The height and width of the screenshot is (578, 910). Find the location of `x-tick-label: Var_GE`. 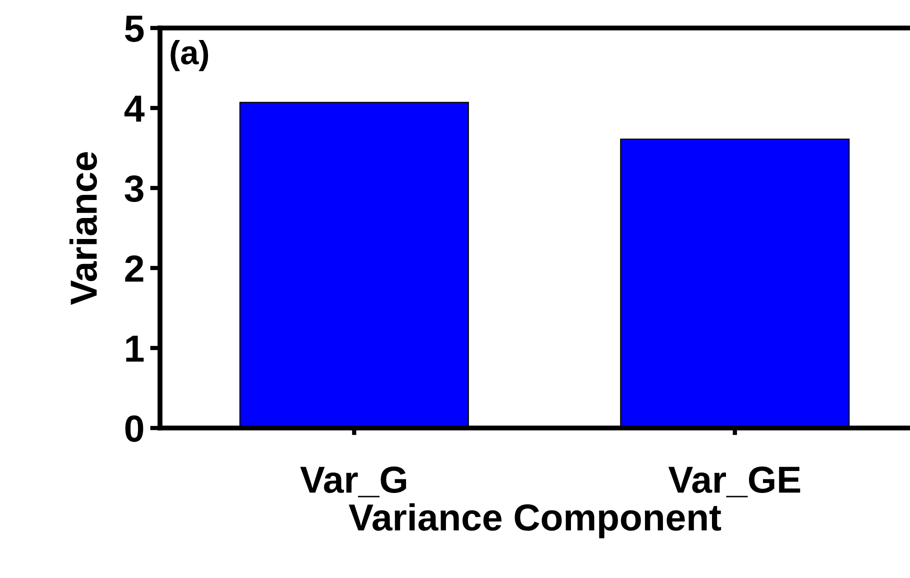

x-tick-label: Var_GE is located at coordinates (734, 482).